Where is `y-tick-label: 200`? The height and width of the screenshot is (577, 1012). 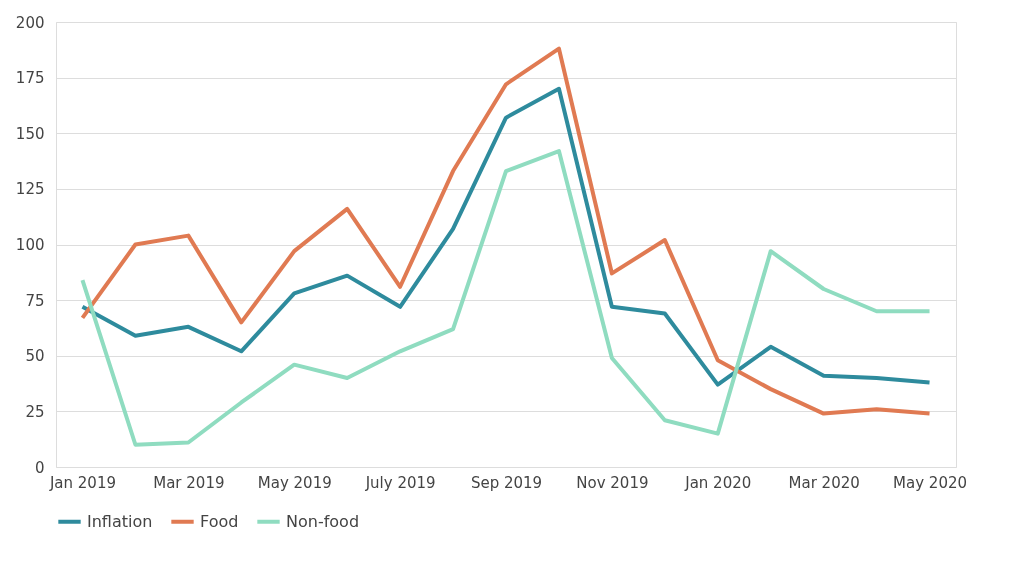
y-tick-label: 200 is located at coordinates (30, 22).